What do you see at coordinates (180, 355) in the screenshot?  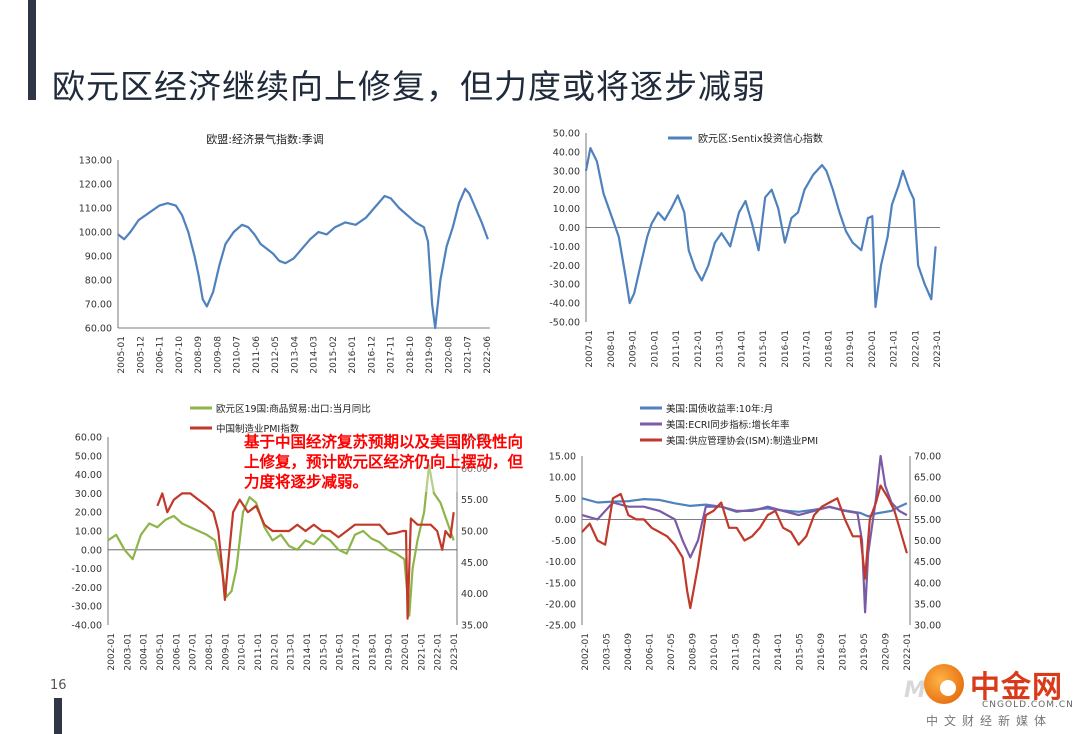 I see `x-tick-label: 2007-10` at bounding box center [180, 355].